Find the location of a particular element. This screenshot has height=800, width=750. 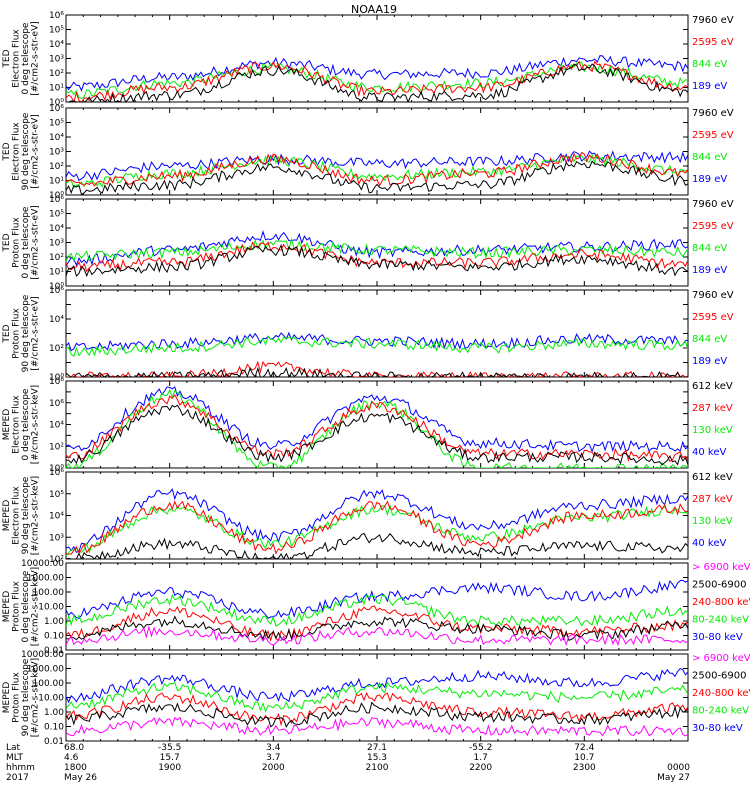

x-row-label: MLT is located at coordinates (15, 758).